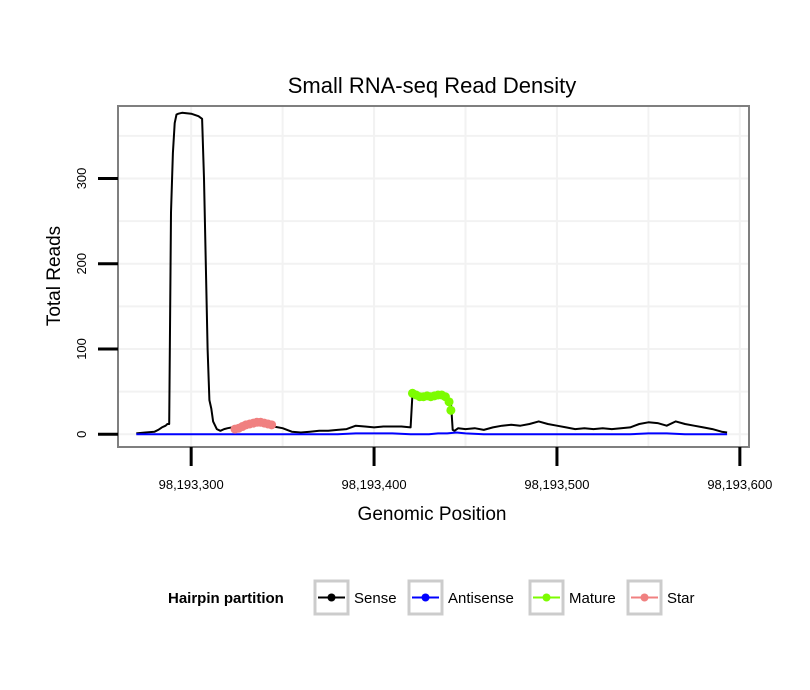 This screenshot has width=810, height=690. I want to click on x-tick-label: 98,193,300, so click(191, 484).